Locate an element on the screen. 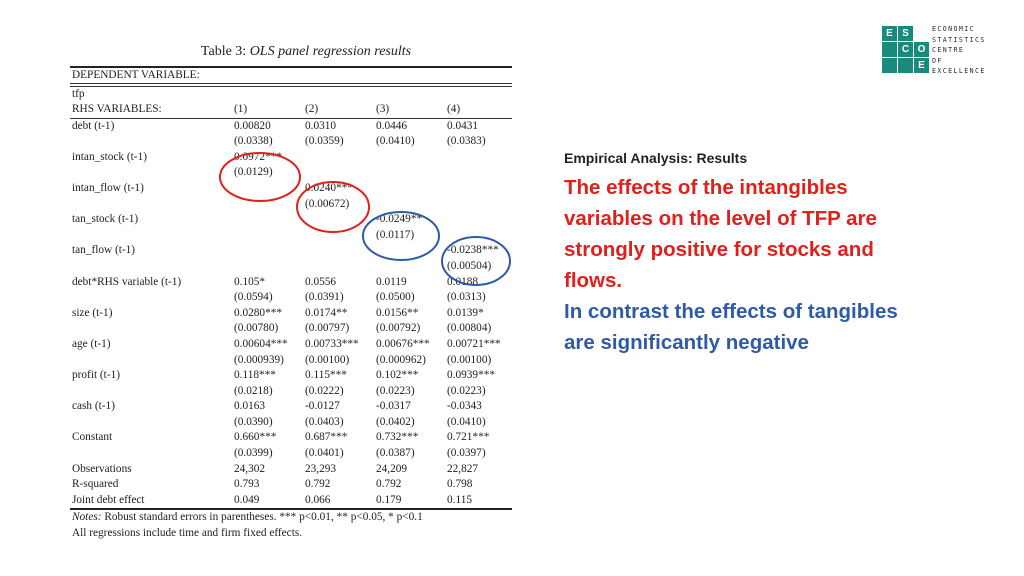 Image resolution: width=1024 pixels, height=576 pixels. logo-word: STATISTICS is located at coordinates (959, 39).